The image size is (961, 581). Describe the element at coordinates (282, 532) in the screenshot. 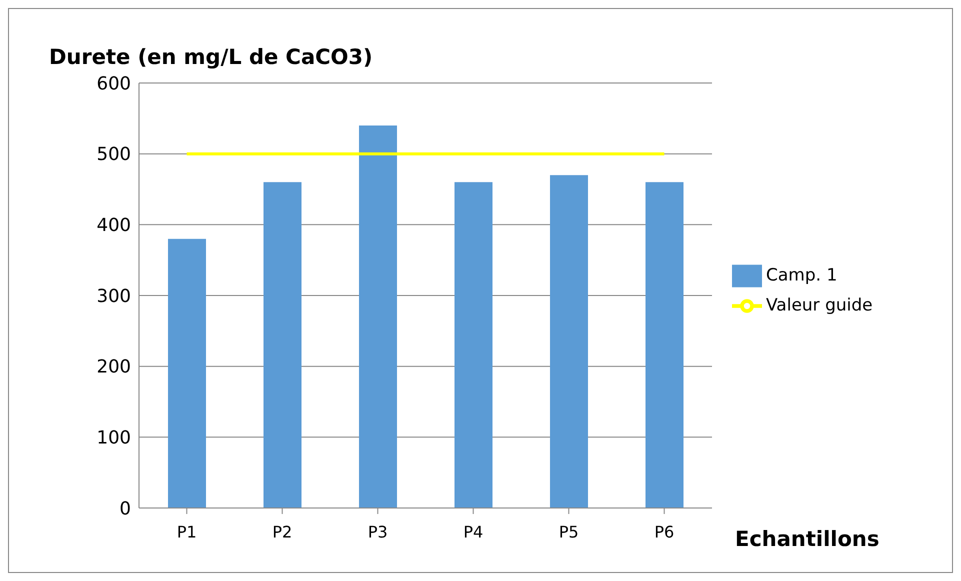

I see `x-tick-label: P2` at that location.